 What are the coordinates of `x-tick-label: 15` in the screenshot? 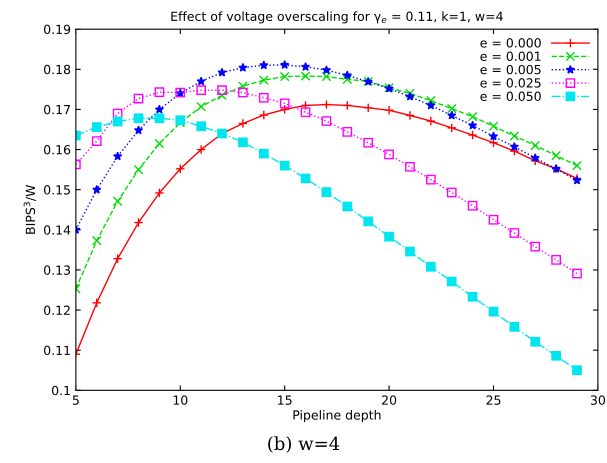 It's located at (285, 400).